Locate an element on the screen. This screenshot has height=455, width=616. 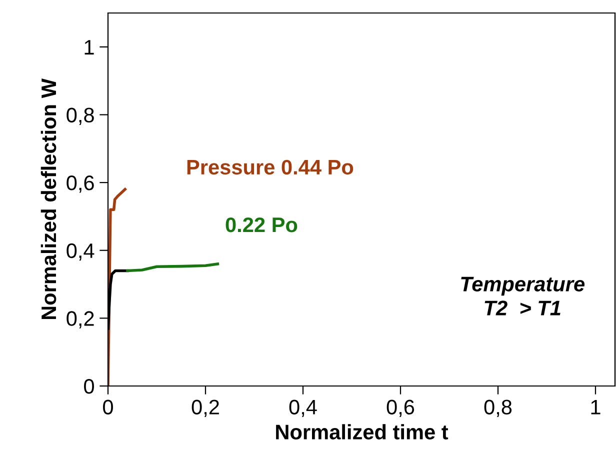
y-tick-label: 0,6 is located at coordinates (80, 184).